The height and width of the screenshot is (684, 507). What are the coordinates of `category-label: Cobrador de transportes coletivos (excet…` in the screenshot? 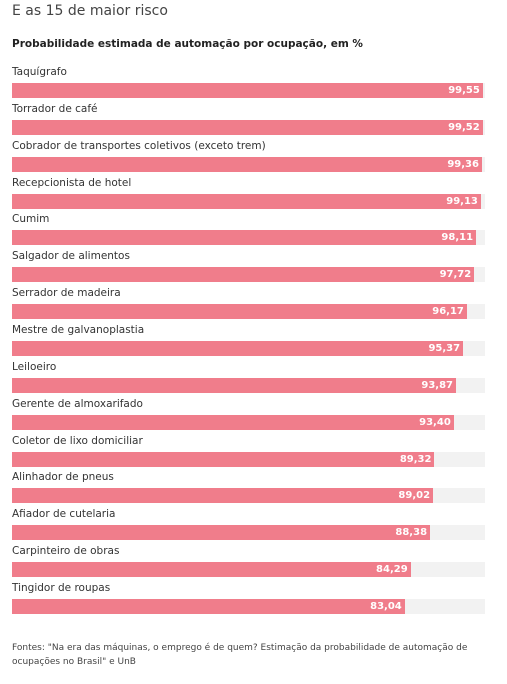 It's located at (139, 145).